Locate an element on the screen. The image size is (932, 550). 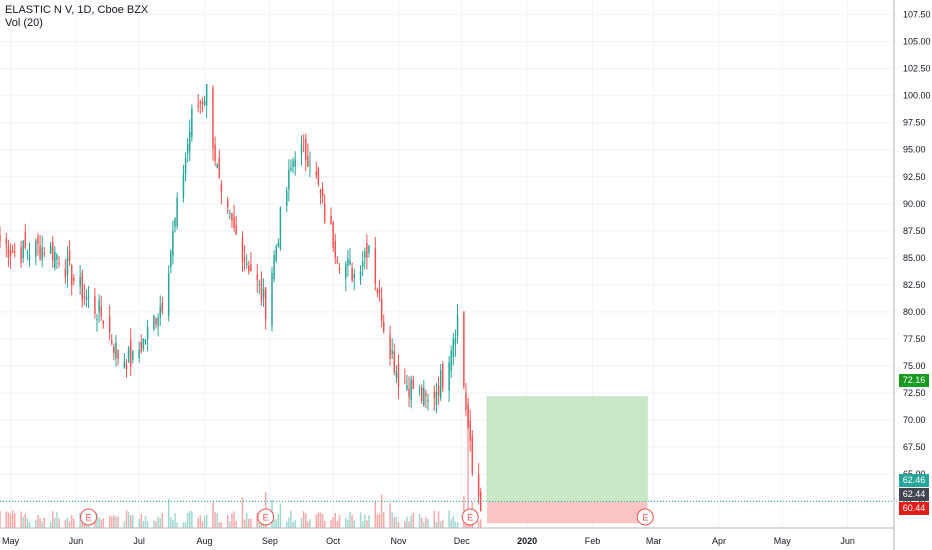
y-tick-label: 87.50 is located at coordinates (914, 231).